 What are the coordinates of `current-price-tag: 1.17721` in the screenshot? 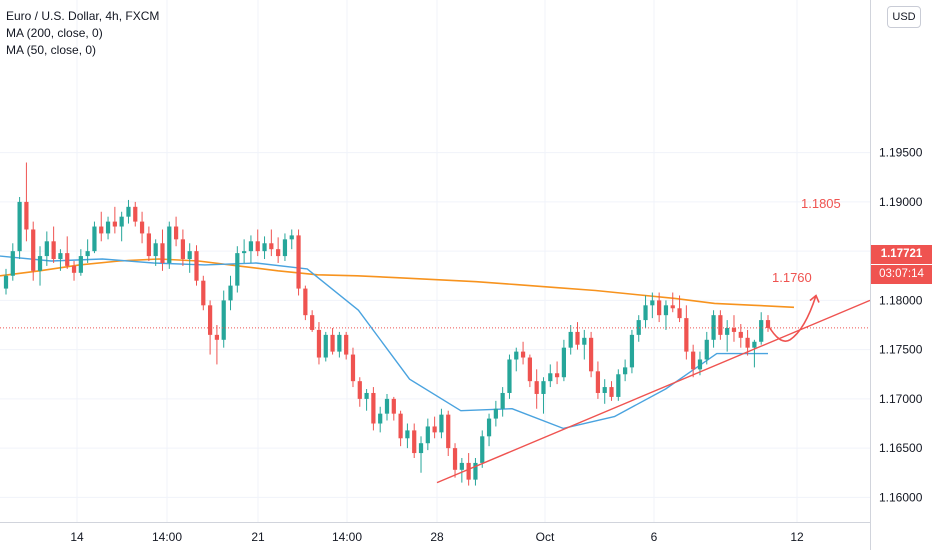 It's located at (901, 254).